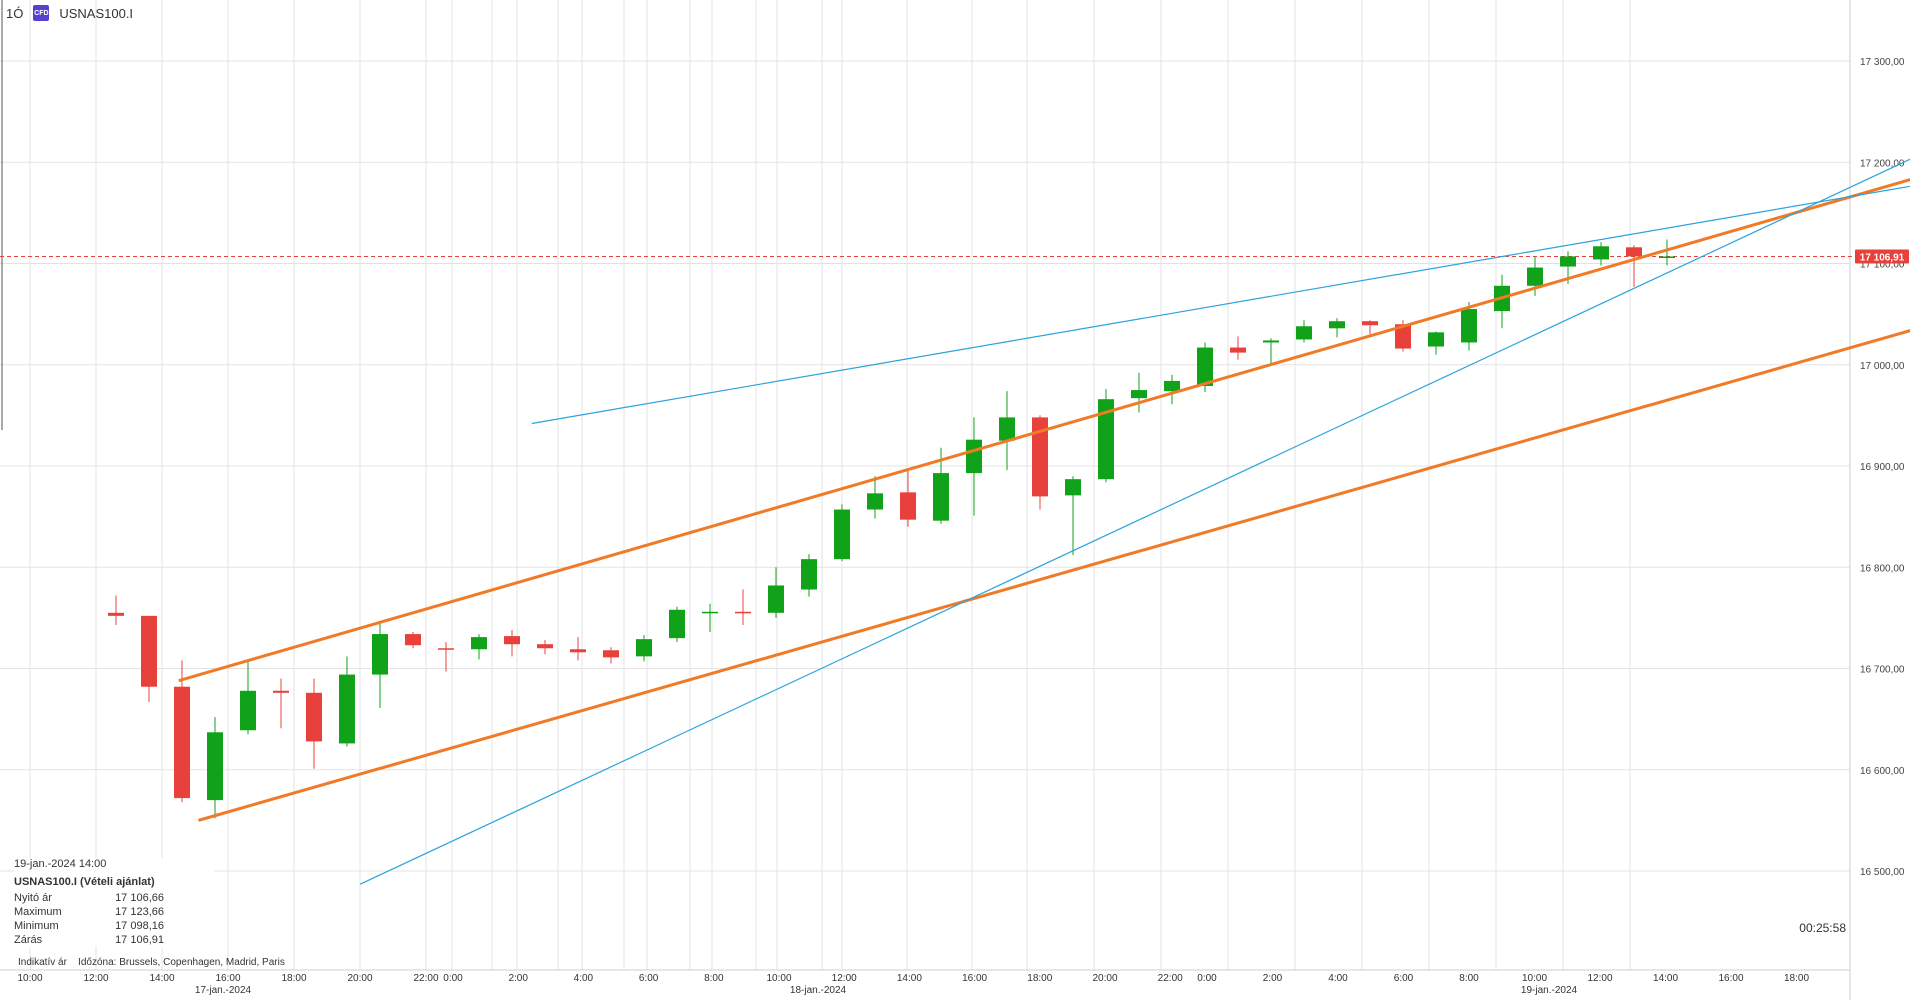 Image resolution: width=1910 pixels, height=1000 pixels. I want to click on info-label: Nyitó ár, so click(33, 898).